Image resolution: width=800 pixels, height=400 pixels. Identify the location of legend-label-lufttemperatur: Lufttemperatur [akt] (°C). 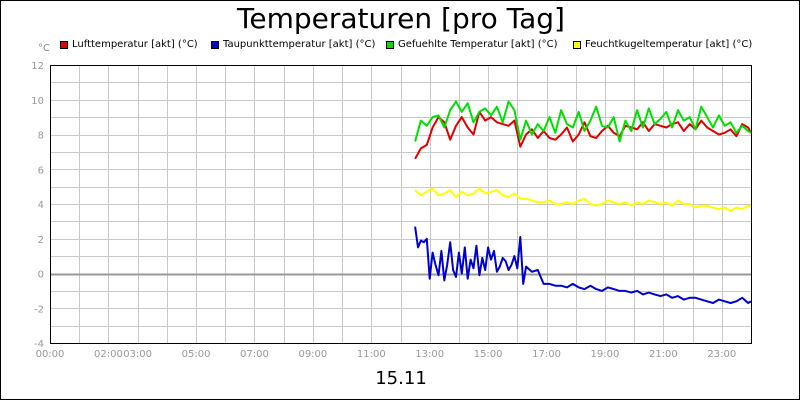
(135, 44).